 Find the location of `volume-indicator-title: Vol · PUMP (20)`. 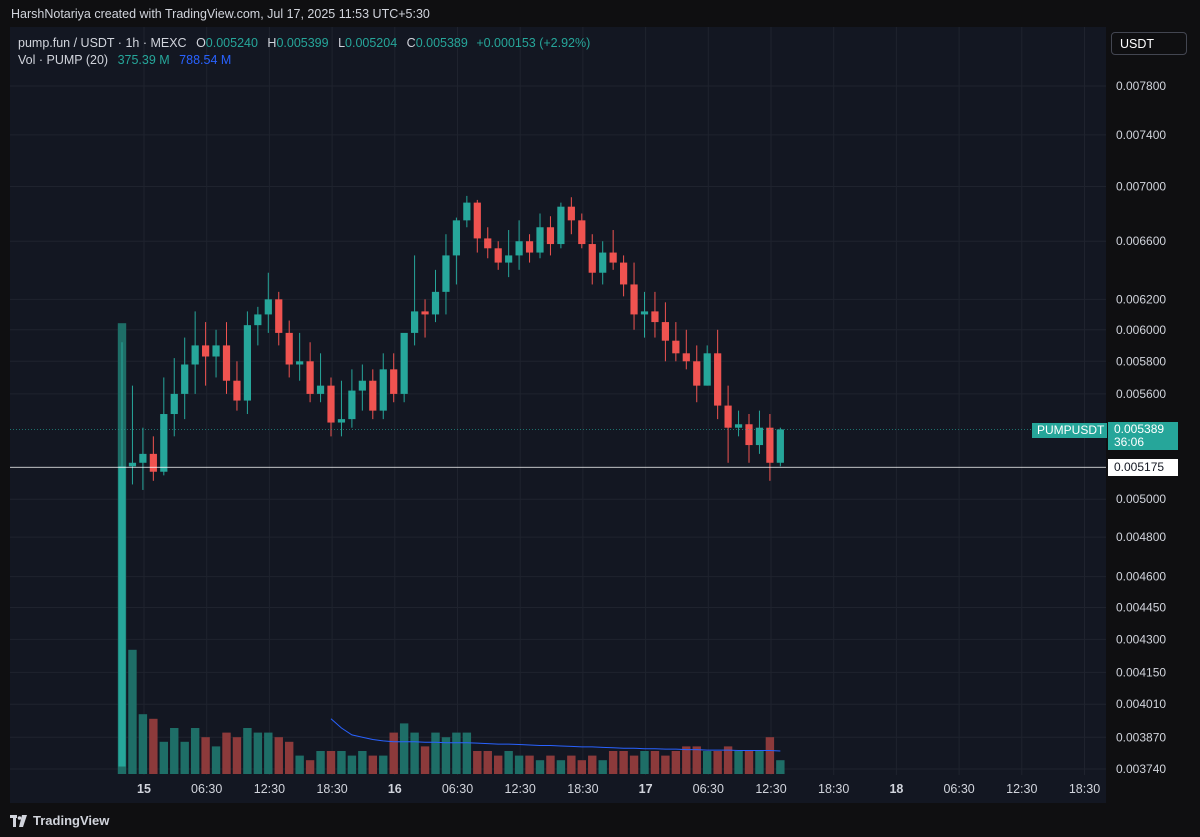

volume-indicator-title: Vol · PUMP (20) is located at coordinates (63, 60).